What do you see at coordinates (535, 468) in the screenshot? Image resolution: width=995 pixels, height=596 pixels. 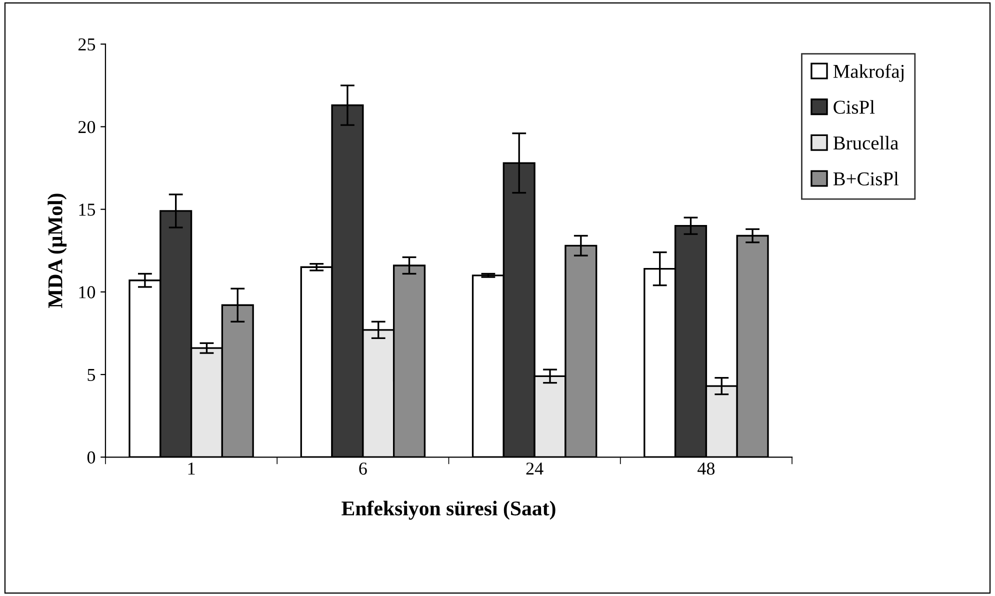 I see `x-tick-label: 24` at bounding box center [535, 468].